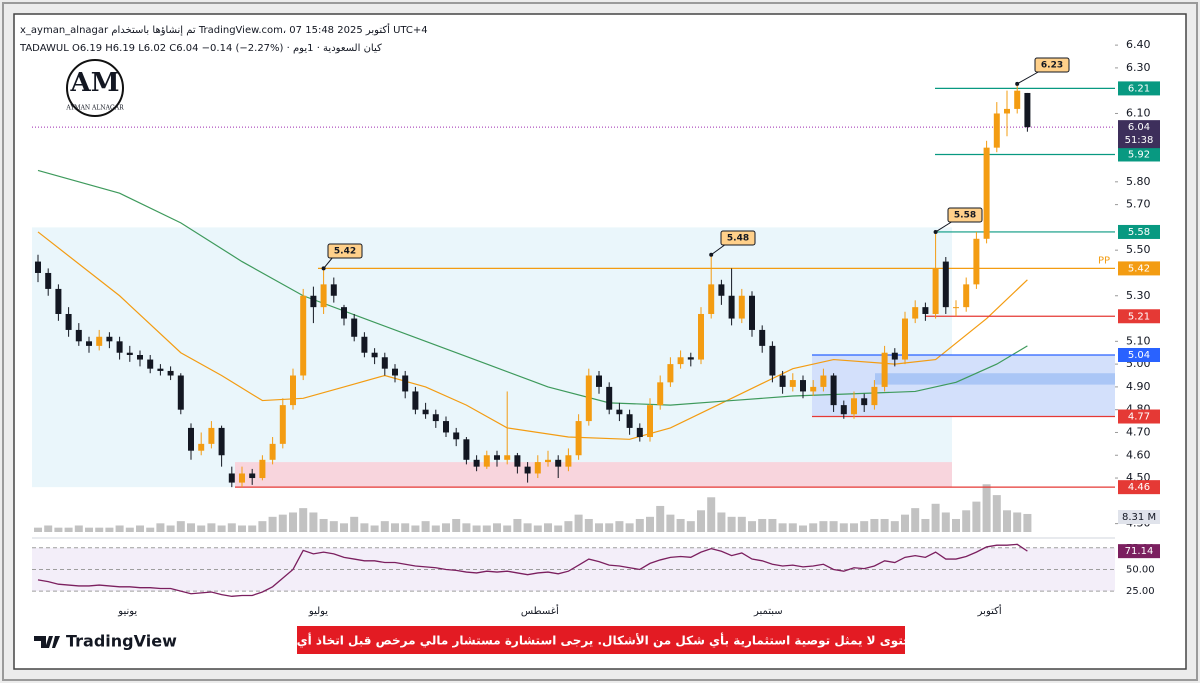 Image resolution: width=1200 pixels, height=683 pixels. Describe the element at coordinates (1139, 232) in the screenshot. I see `level-label: 5.58` at that location.